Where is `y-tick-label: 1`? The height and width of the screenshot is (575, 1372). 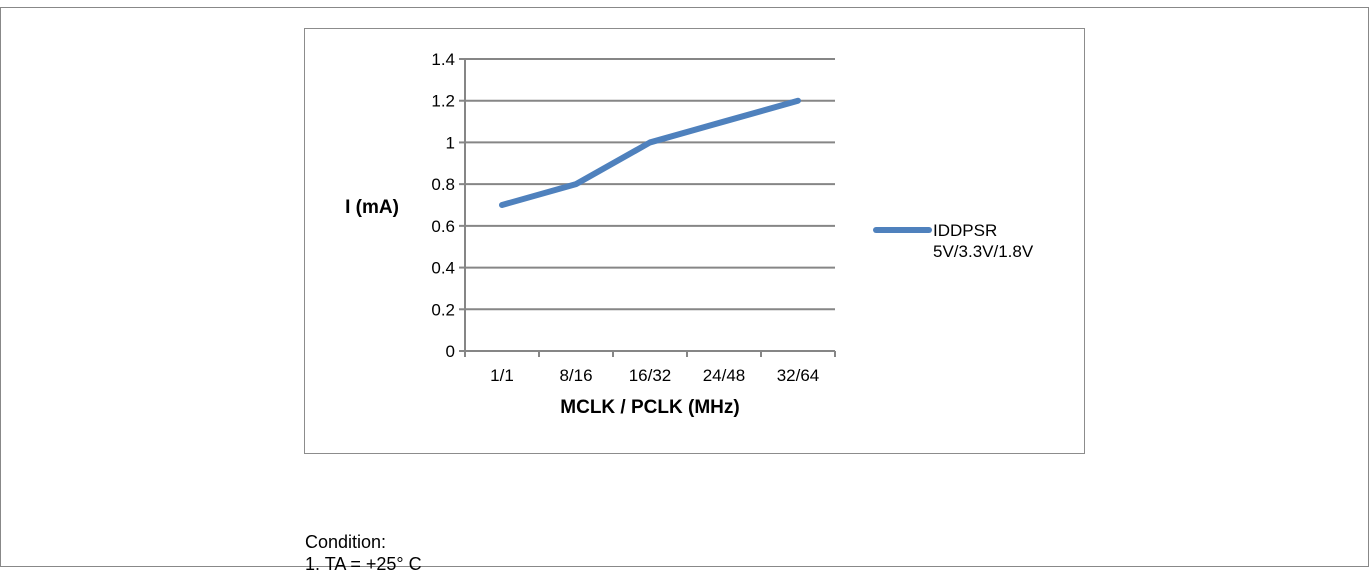
y-tick-label: 1 is located at coordinates (450, 142).